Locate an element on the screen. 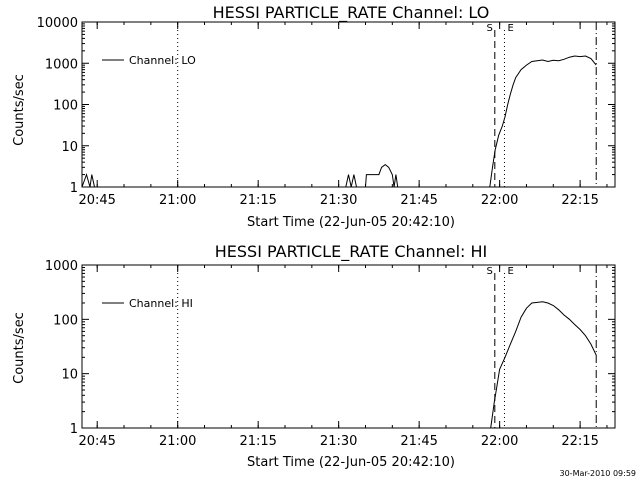 The image size is (640, 480). footer-timestamp: 30-Mar-2010 09:59 is located at coordinates (598, 473).